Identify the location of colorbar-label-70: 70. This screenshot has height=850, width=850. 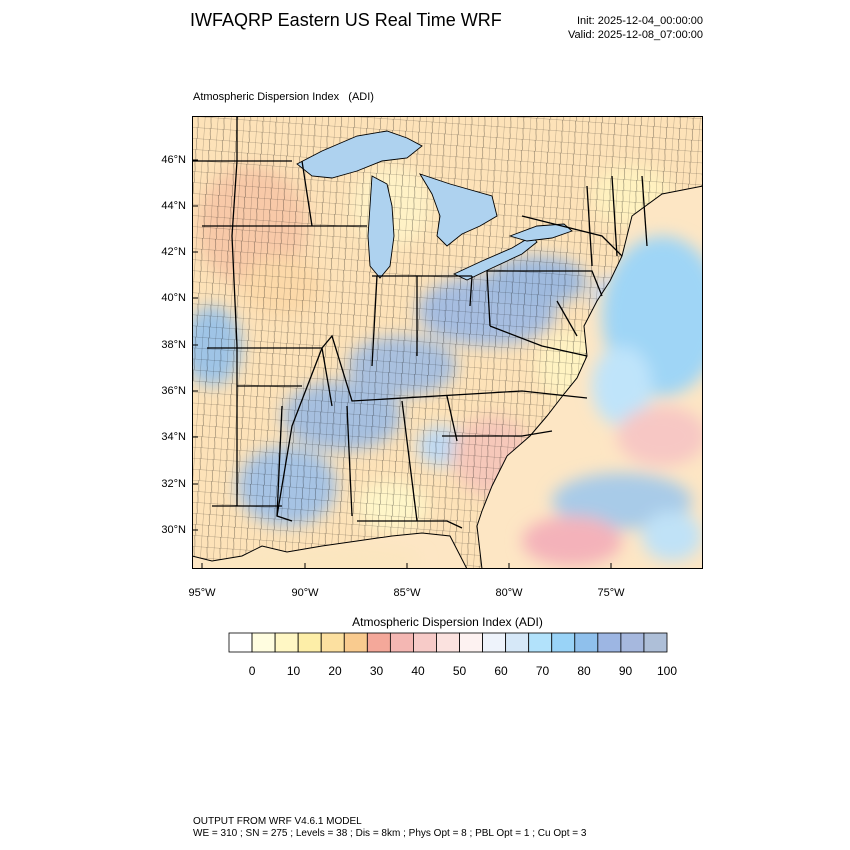
(542, 671).